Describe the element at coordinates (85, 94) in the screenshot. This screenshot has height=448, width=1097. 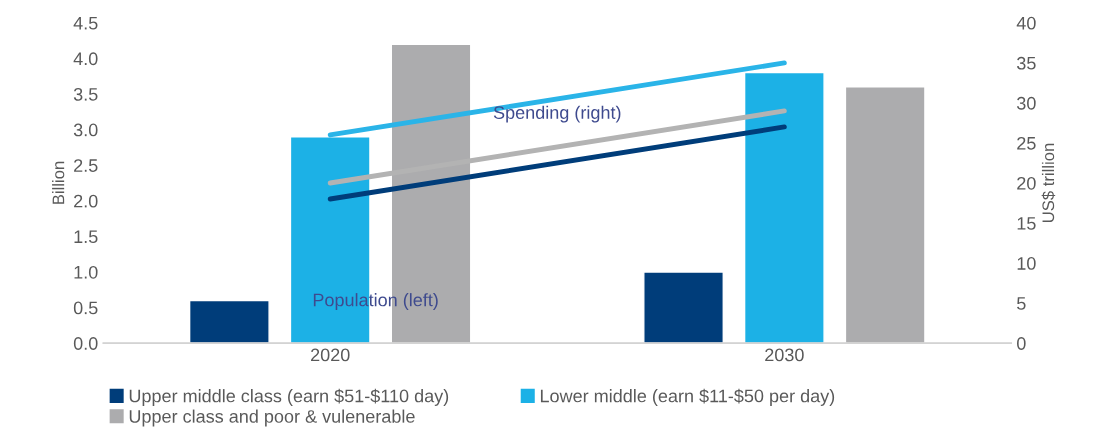
I see `y-tick-label: 3.5` at that location.